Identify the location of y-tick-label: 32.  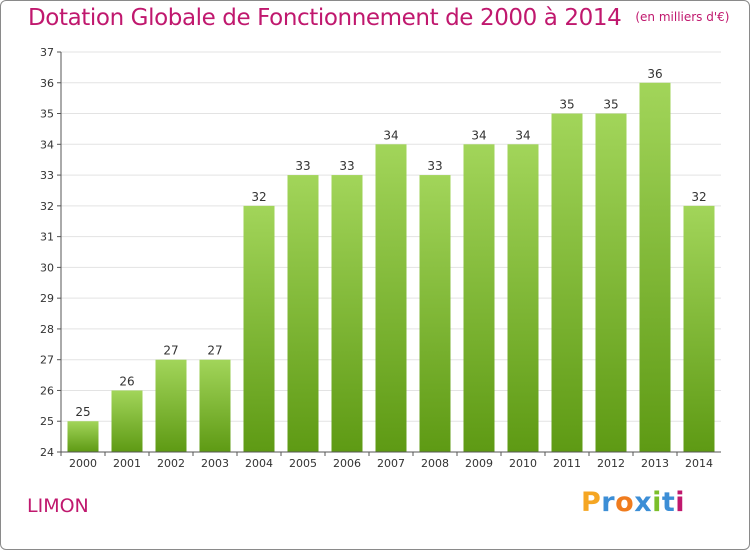
(47, 206).